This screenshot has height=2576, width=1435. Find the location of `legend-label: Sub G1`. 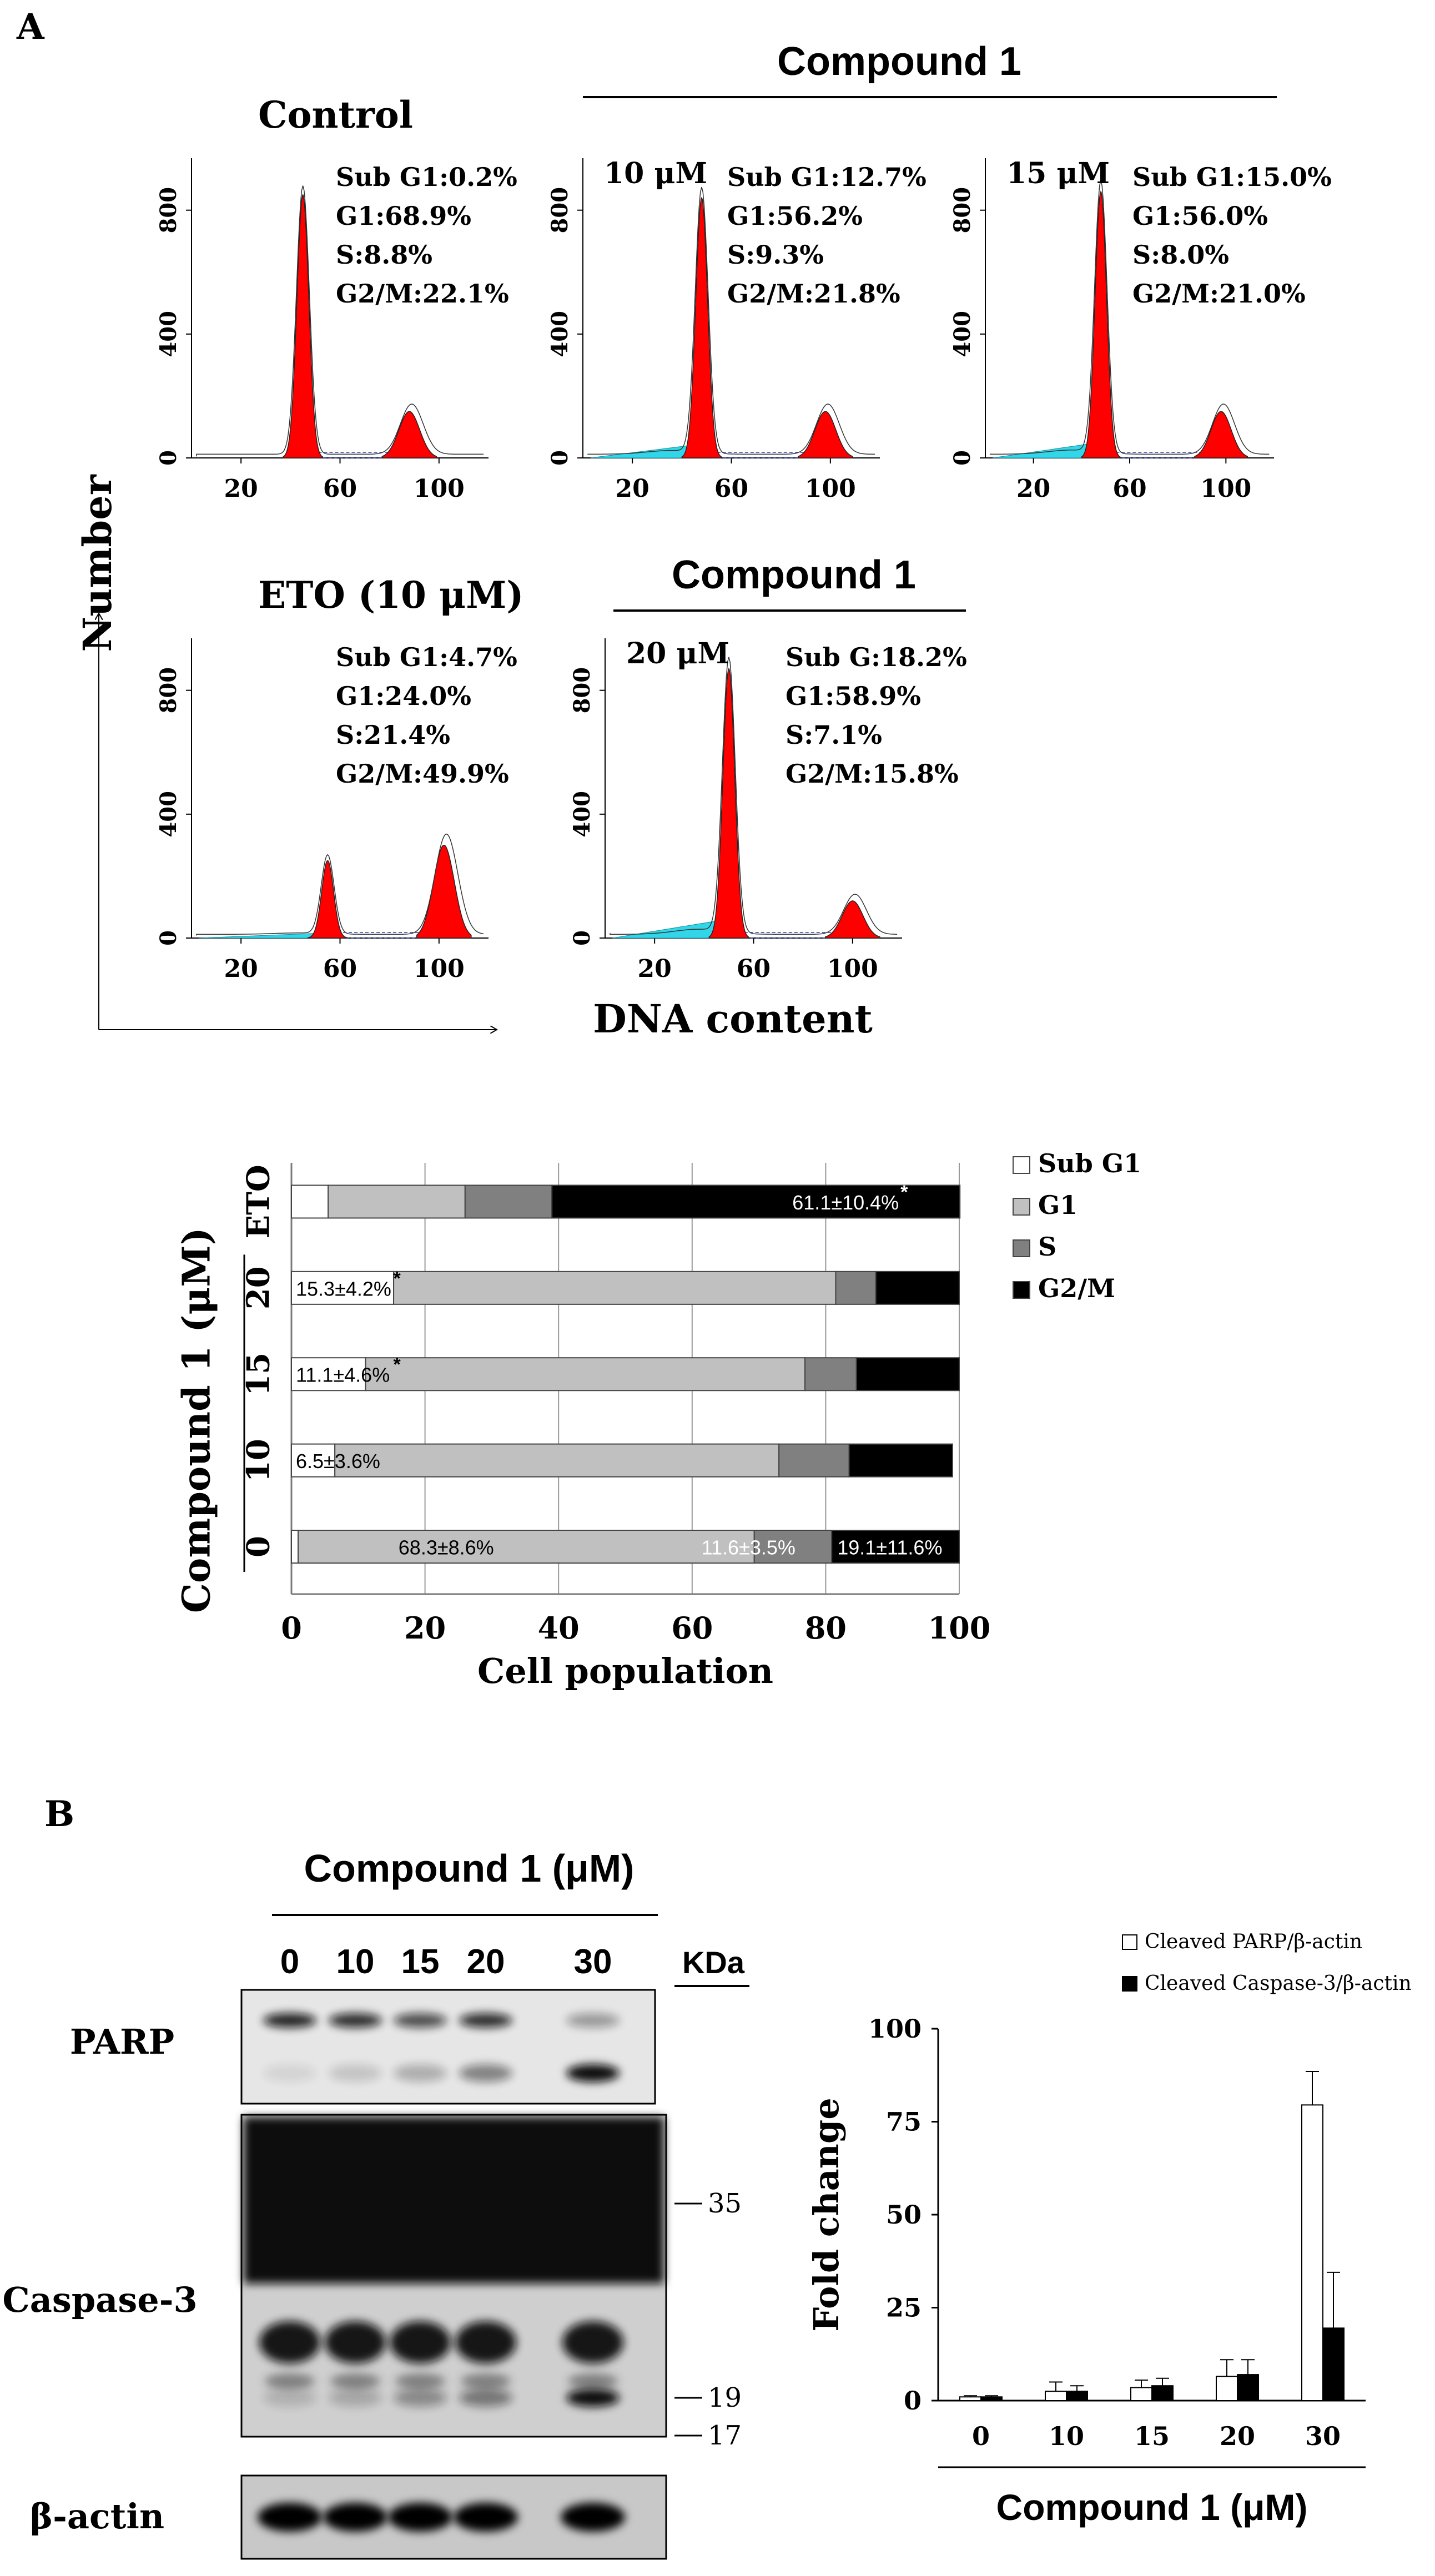

legend-label: Sub G1 is located at coordinates (1089, 1163).